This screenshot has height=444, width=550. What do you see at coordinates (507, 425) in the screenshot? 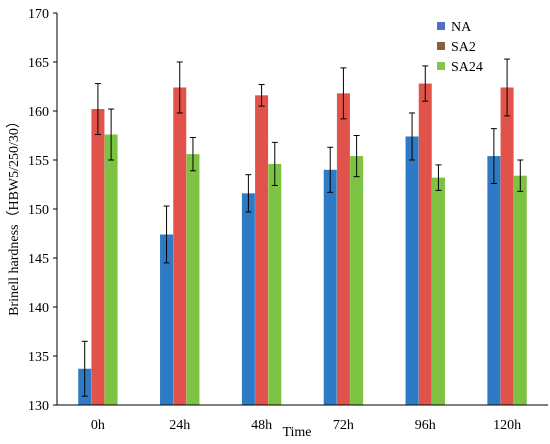
I see `x-tick-label: 120h` at bounding box center [507, 425].